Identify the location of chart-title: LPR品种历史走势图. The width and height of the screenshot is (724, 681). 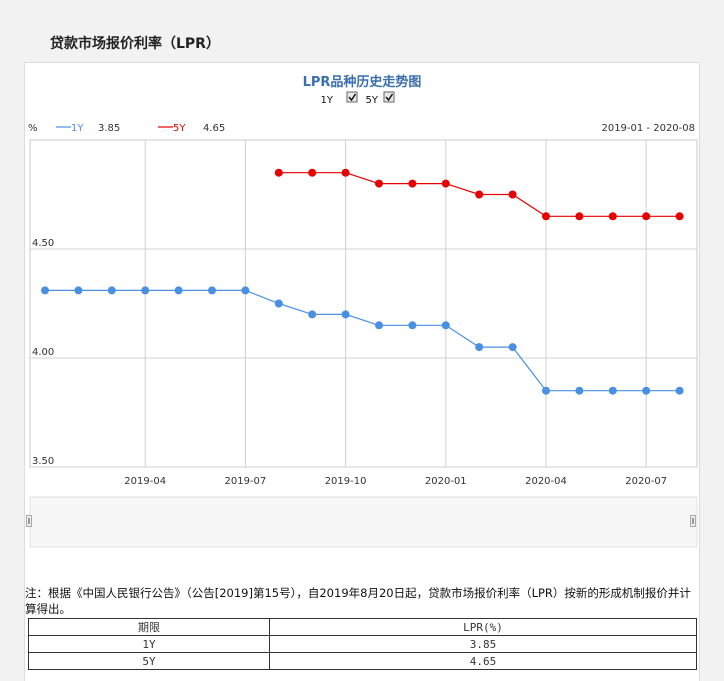
(362, 82).